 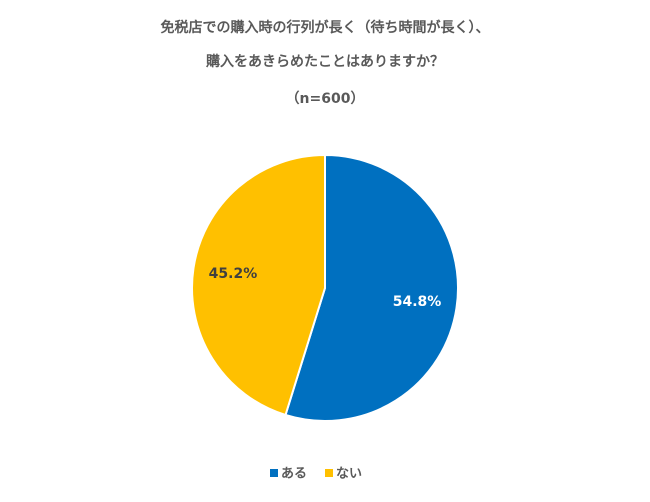 I want to click on legend-label: ない, so click(x=349, y=474).